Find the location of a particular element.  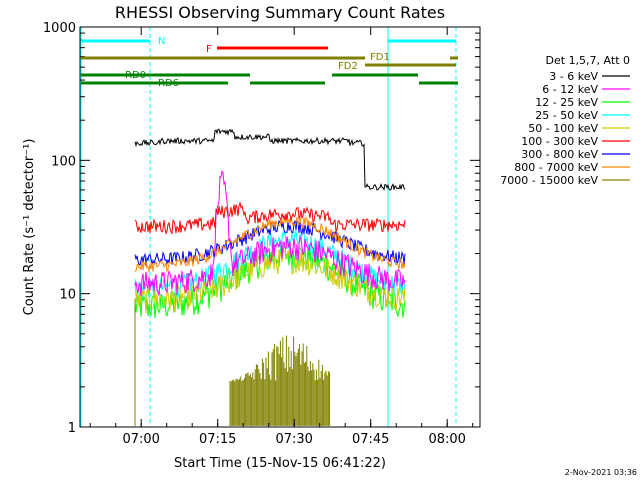

legend-label: 100 - 300 keV is located at coordinates (559, 141).